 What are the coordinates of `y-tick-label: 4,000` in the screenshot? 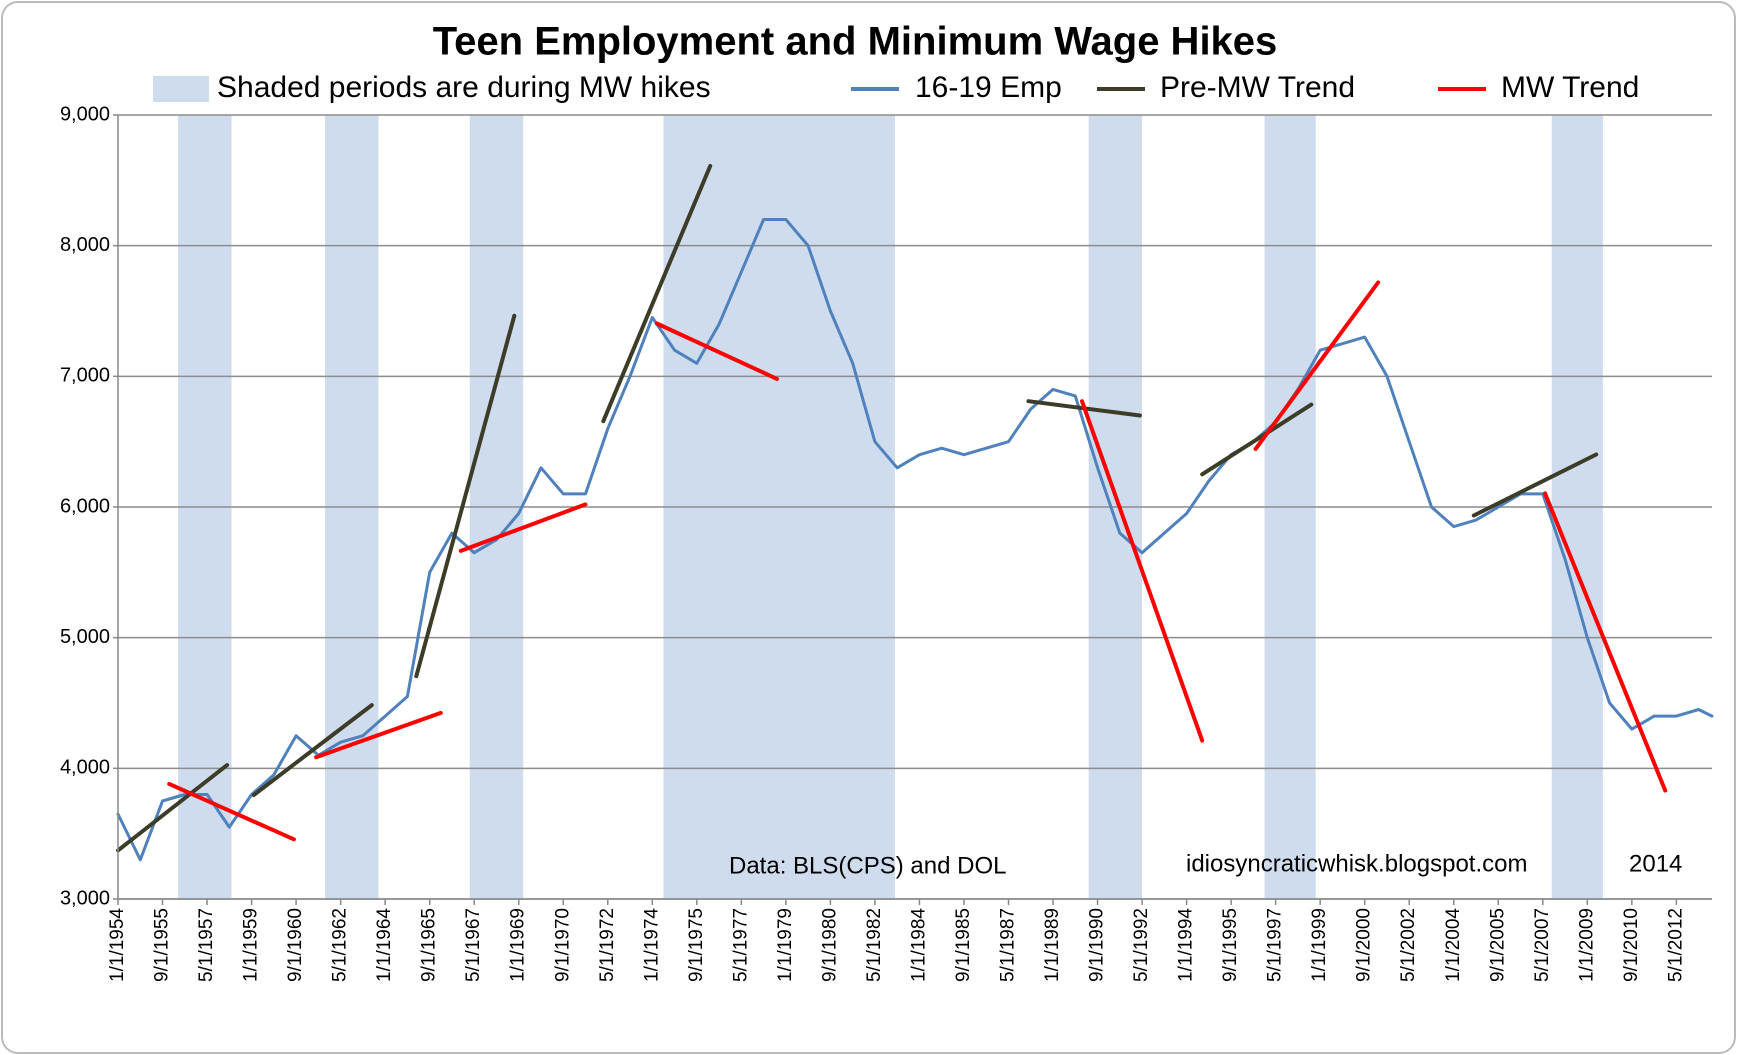 It's located at (85, 768).